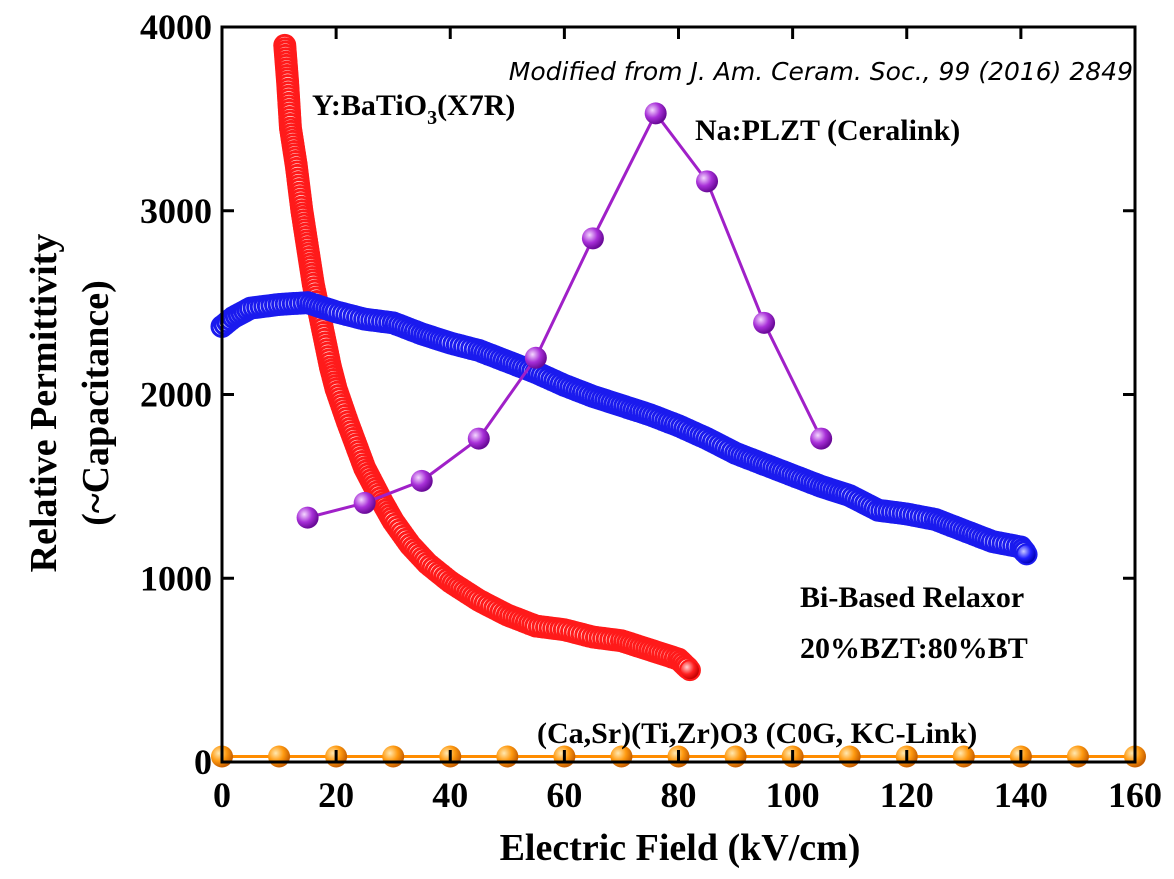  What do you see at coordinates (680, 848) in the screenshot?
I see `x-axis-title: Electric Field (kV/cm)` at bounding box center [680, 848].